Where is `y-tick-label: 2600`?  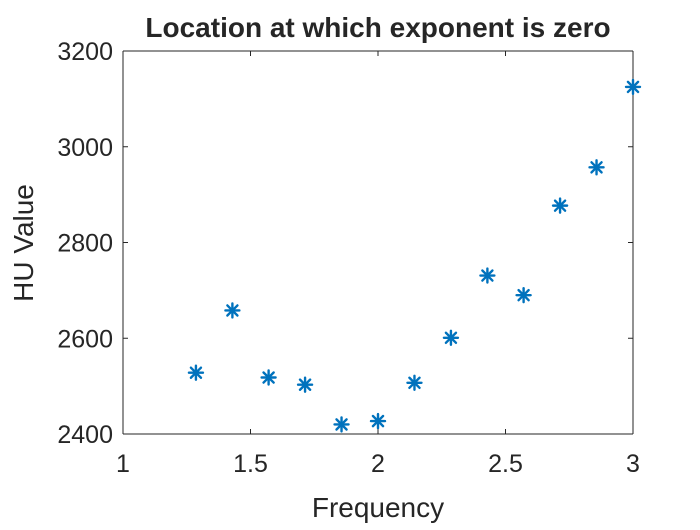
y-tick-label: 2600 is located at coordinates (85, 339).